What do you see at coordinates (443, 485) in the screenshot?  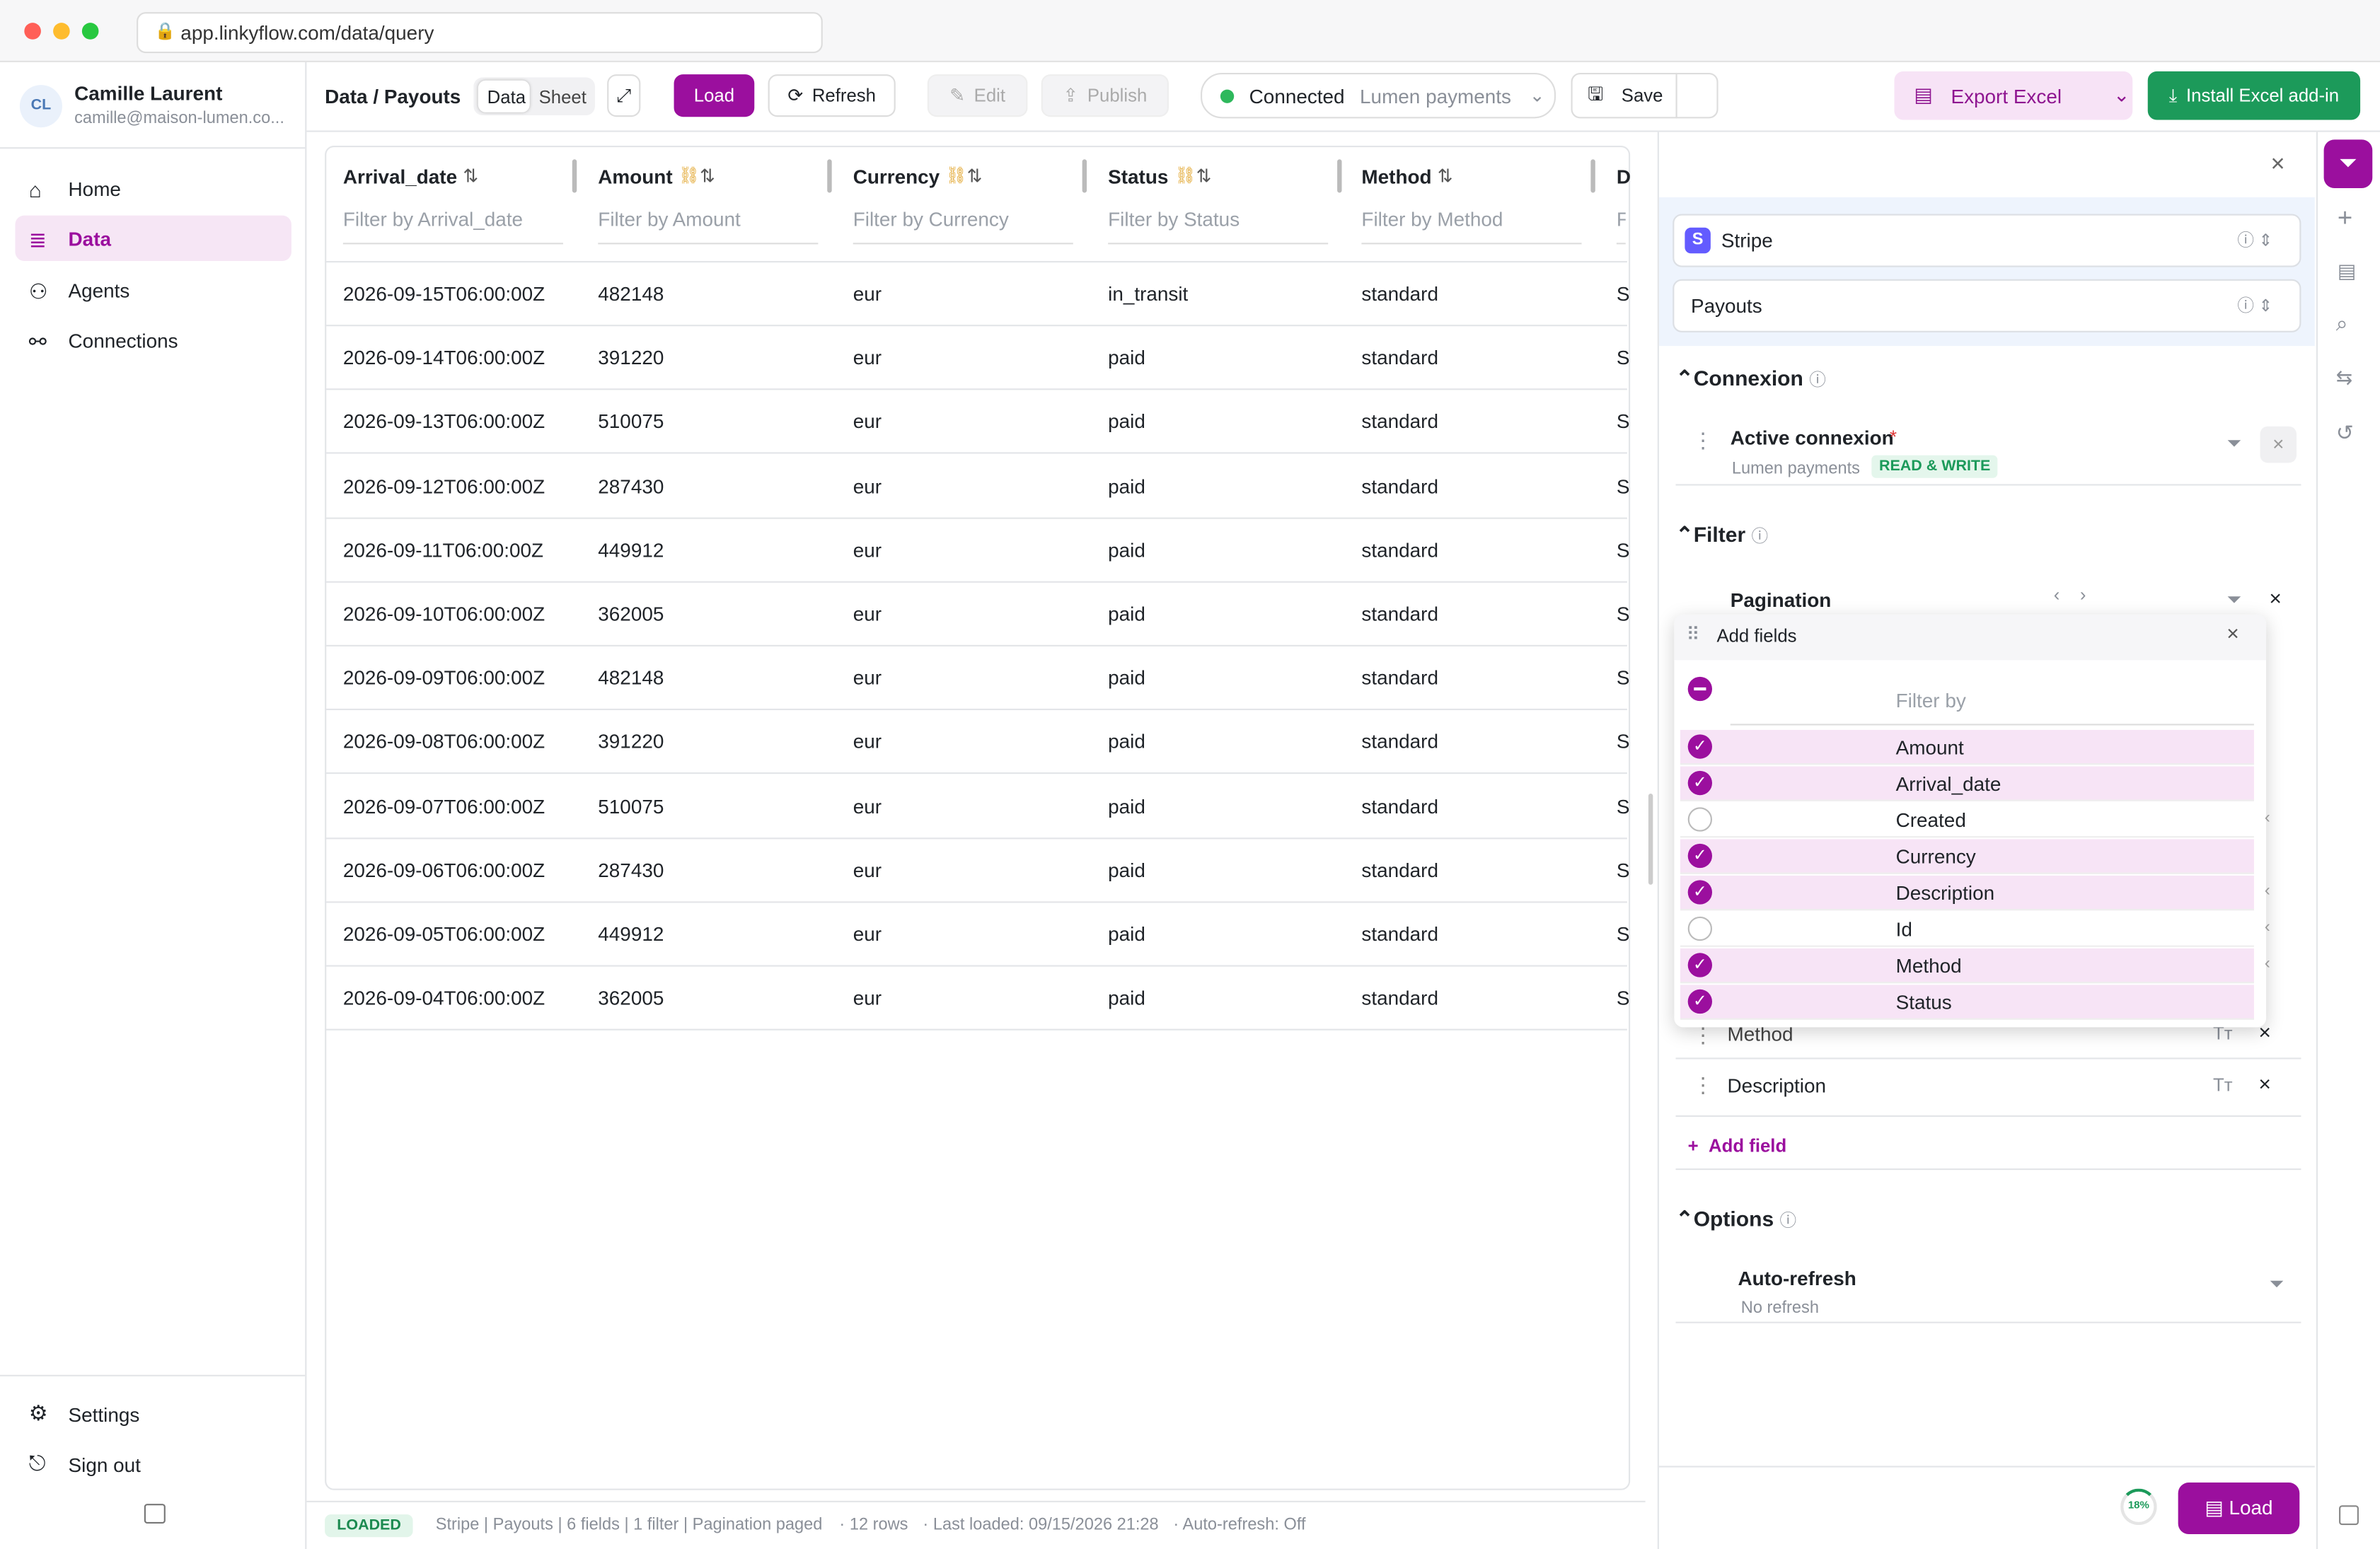 I see `cell: 2026-09-12T06:00:00Z` at bounding box center [443, 485].